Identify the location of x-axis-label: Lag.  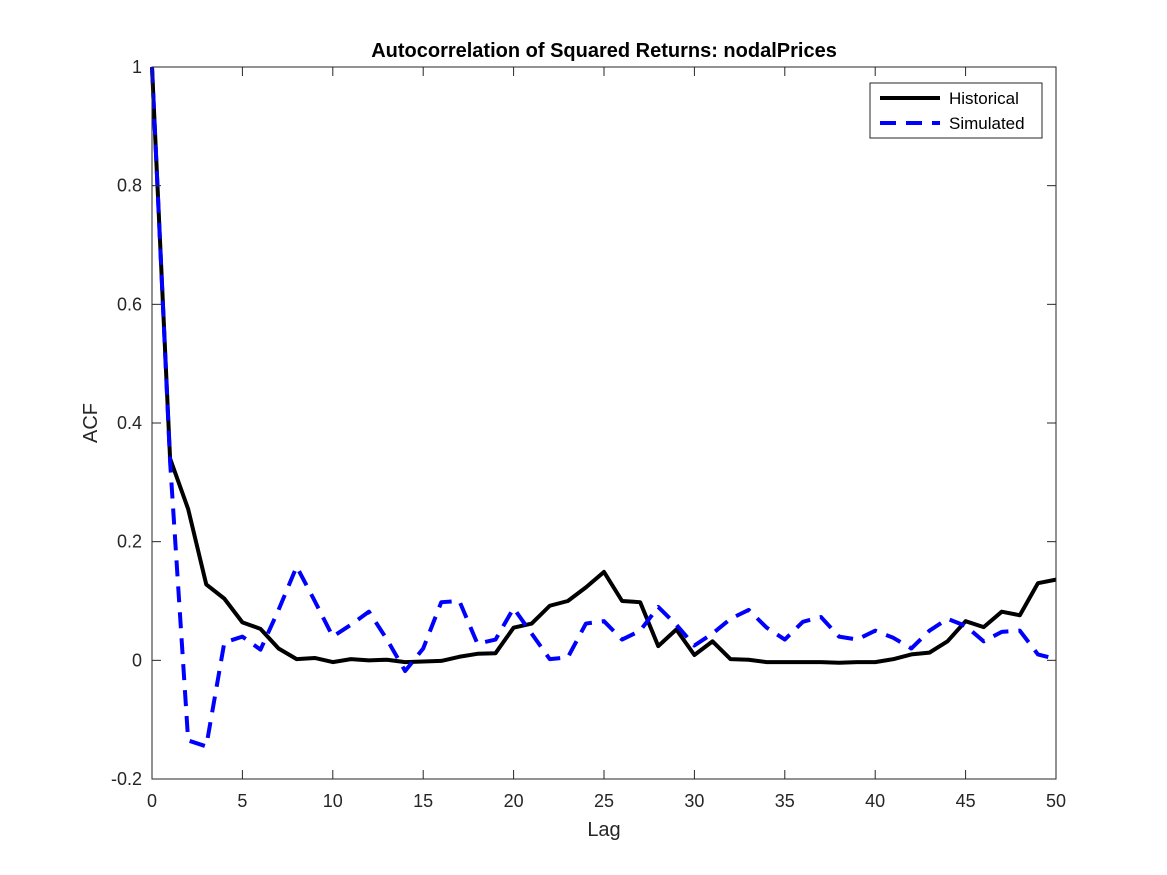
(603, 830).